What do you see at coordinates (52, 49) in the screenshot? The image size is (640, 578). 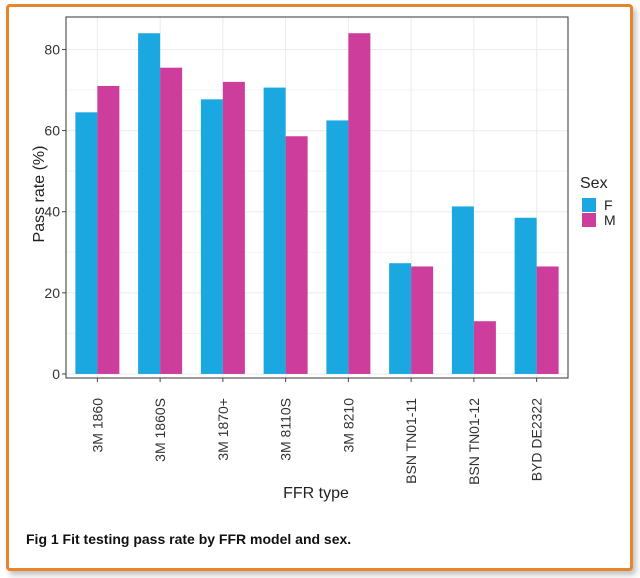 I see `y-tick-label: 80` at bounding box center [52, 49].